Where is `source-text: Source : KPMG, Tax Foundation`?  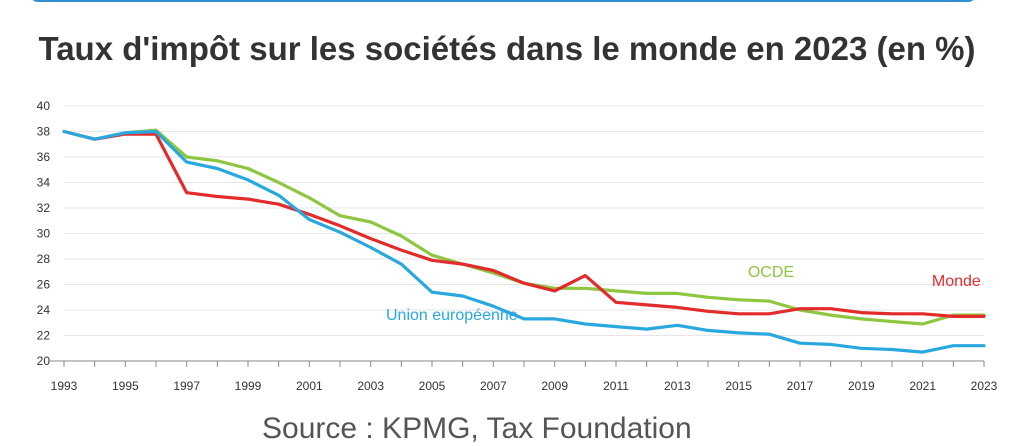 source-text: Source : KPMG, Tax Foundation is located at coordinates (477, 428).